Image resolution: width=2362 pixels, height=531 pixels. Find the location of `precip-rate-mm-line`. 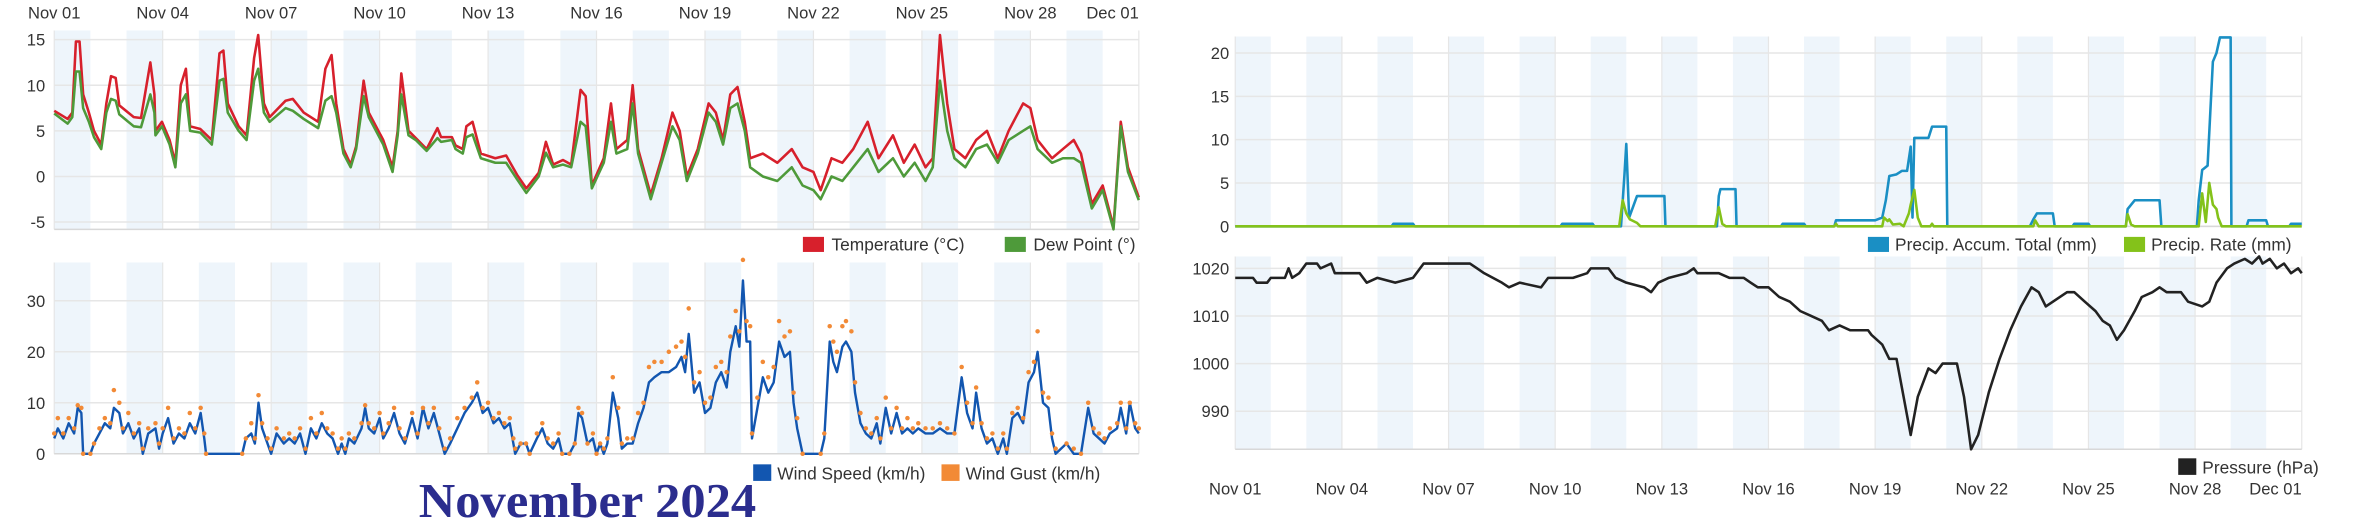

precip-rate-mm-line is located at coordinates (1768, 204).